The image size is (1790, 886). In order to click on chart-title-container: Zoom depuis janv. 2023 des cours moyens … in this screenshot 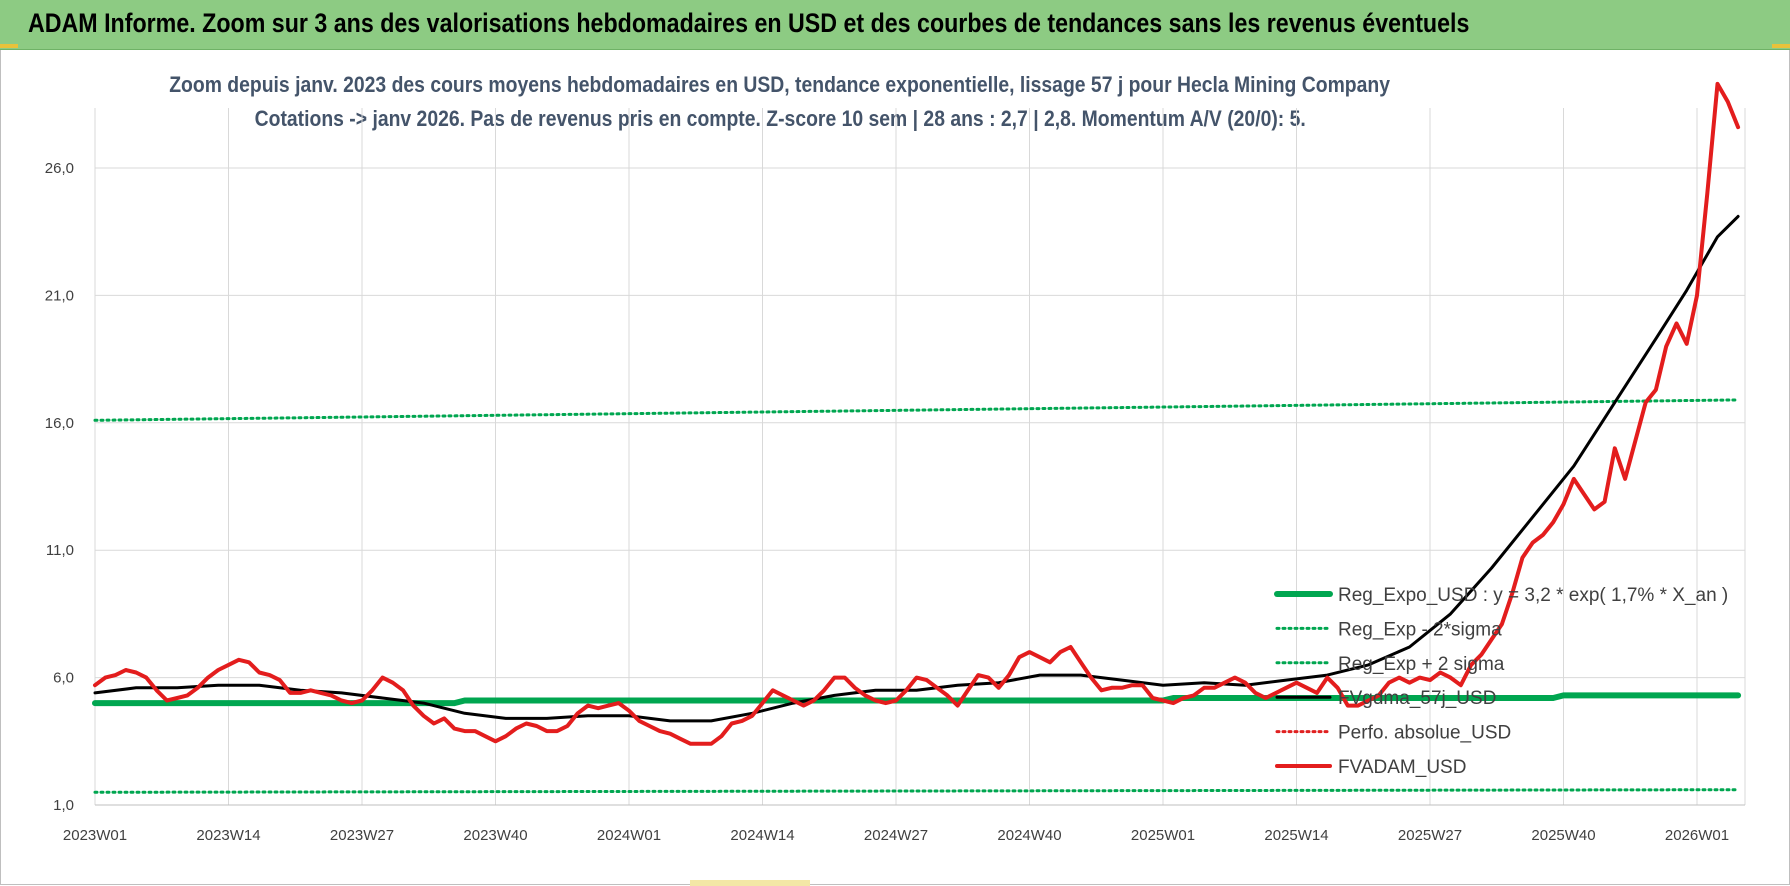, I will do `click(780, 85)`.